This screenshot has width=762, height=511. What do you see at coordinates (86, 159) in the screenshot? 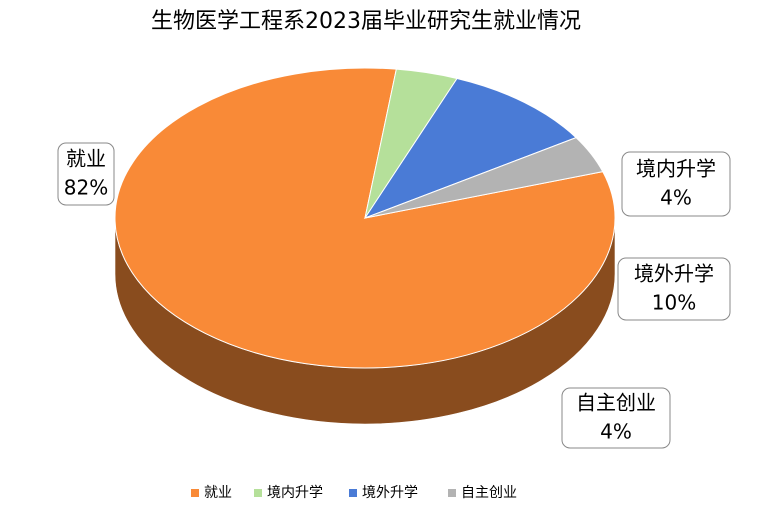
I see `data-label-category: 就业` at bounding box center [86, 159].